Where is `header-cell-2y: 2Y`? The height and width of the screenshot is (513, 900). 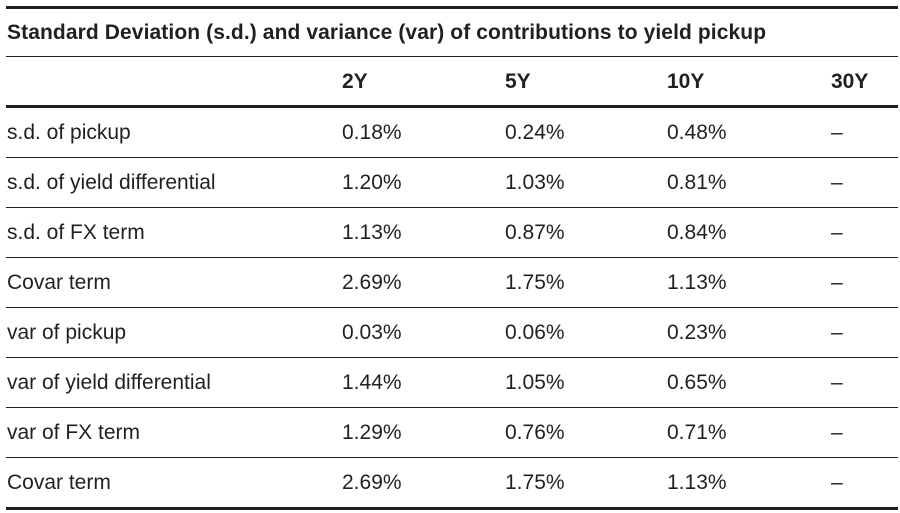 header-cell-2y: 2Y is located at coordinates (423, 82).